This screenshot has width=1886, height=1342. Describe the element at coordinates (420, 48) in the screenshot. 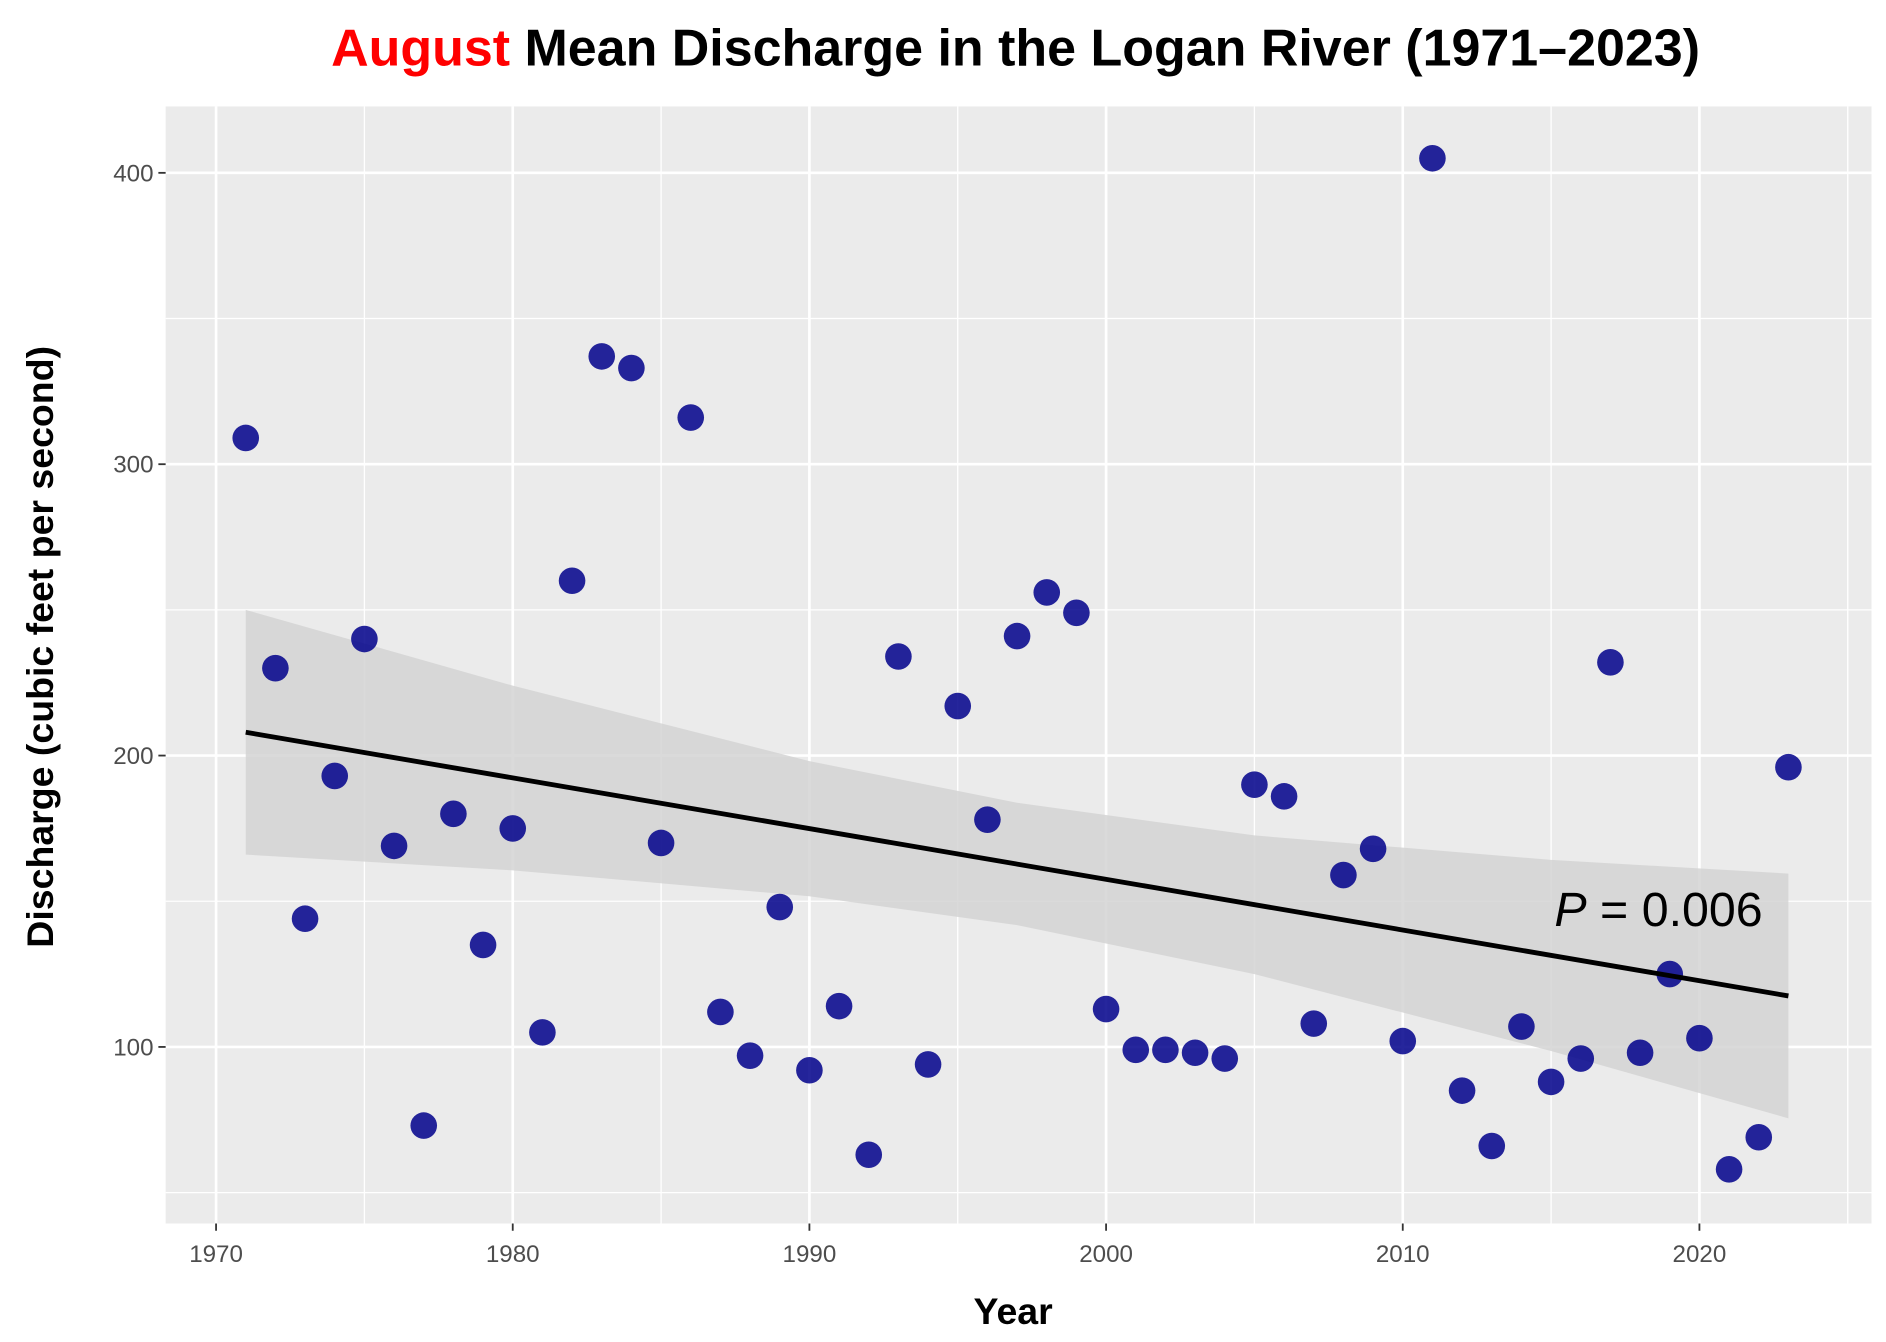

I see `title-highlight: August` at that location.